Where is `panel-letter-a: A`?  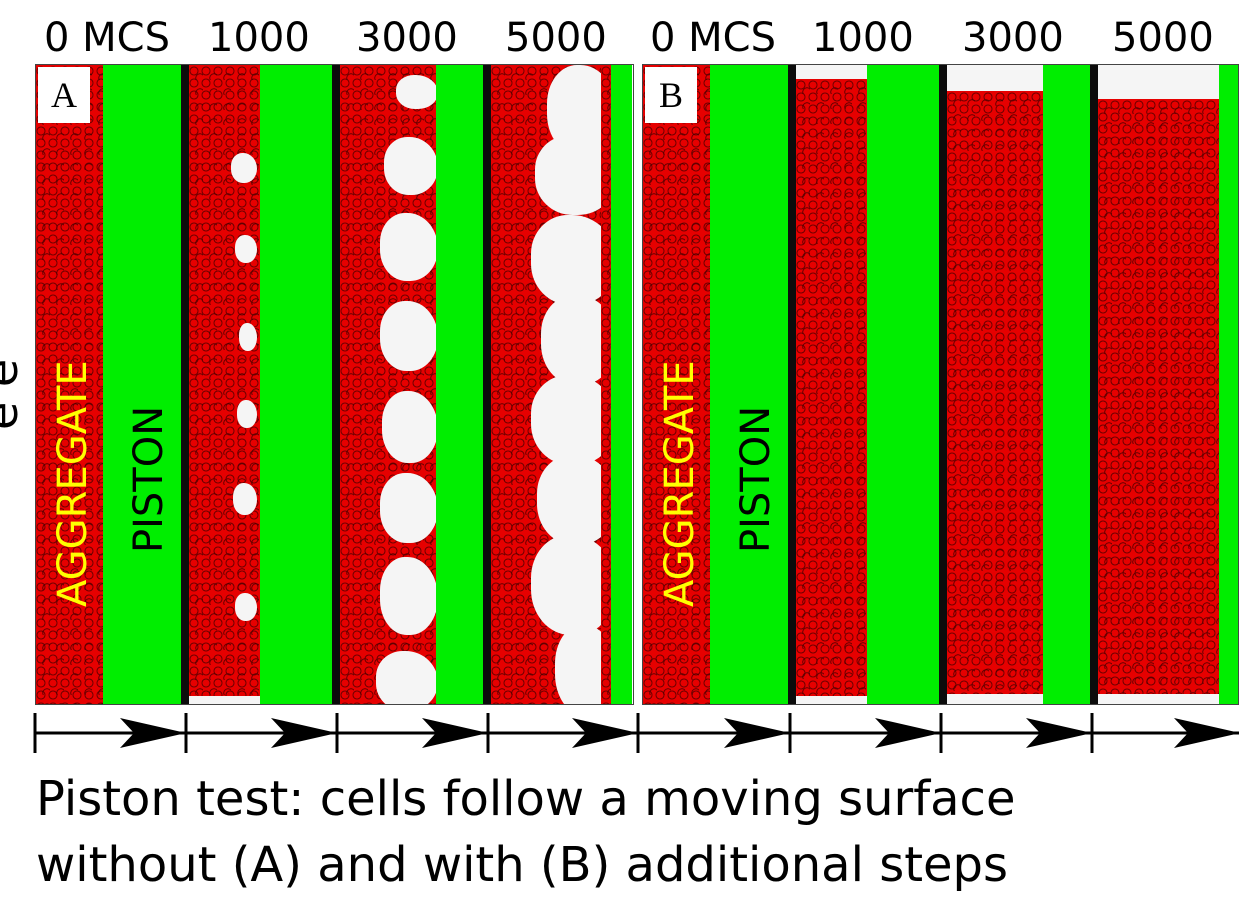 panel-letter-a: A is located at coordinates (64, 95).